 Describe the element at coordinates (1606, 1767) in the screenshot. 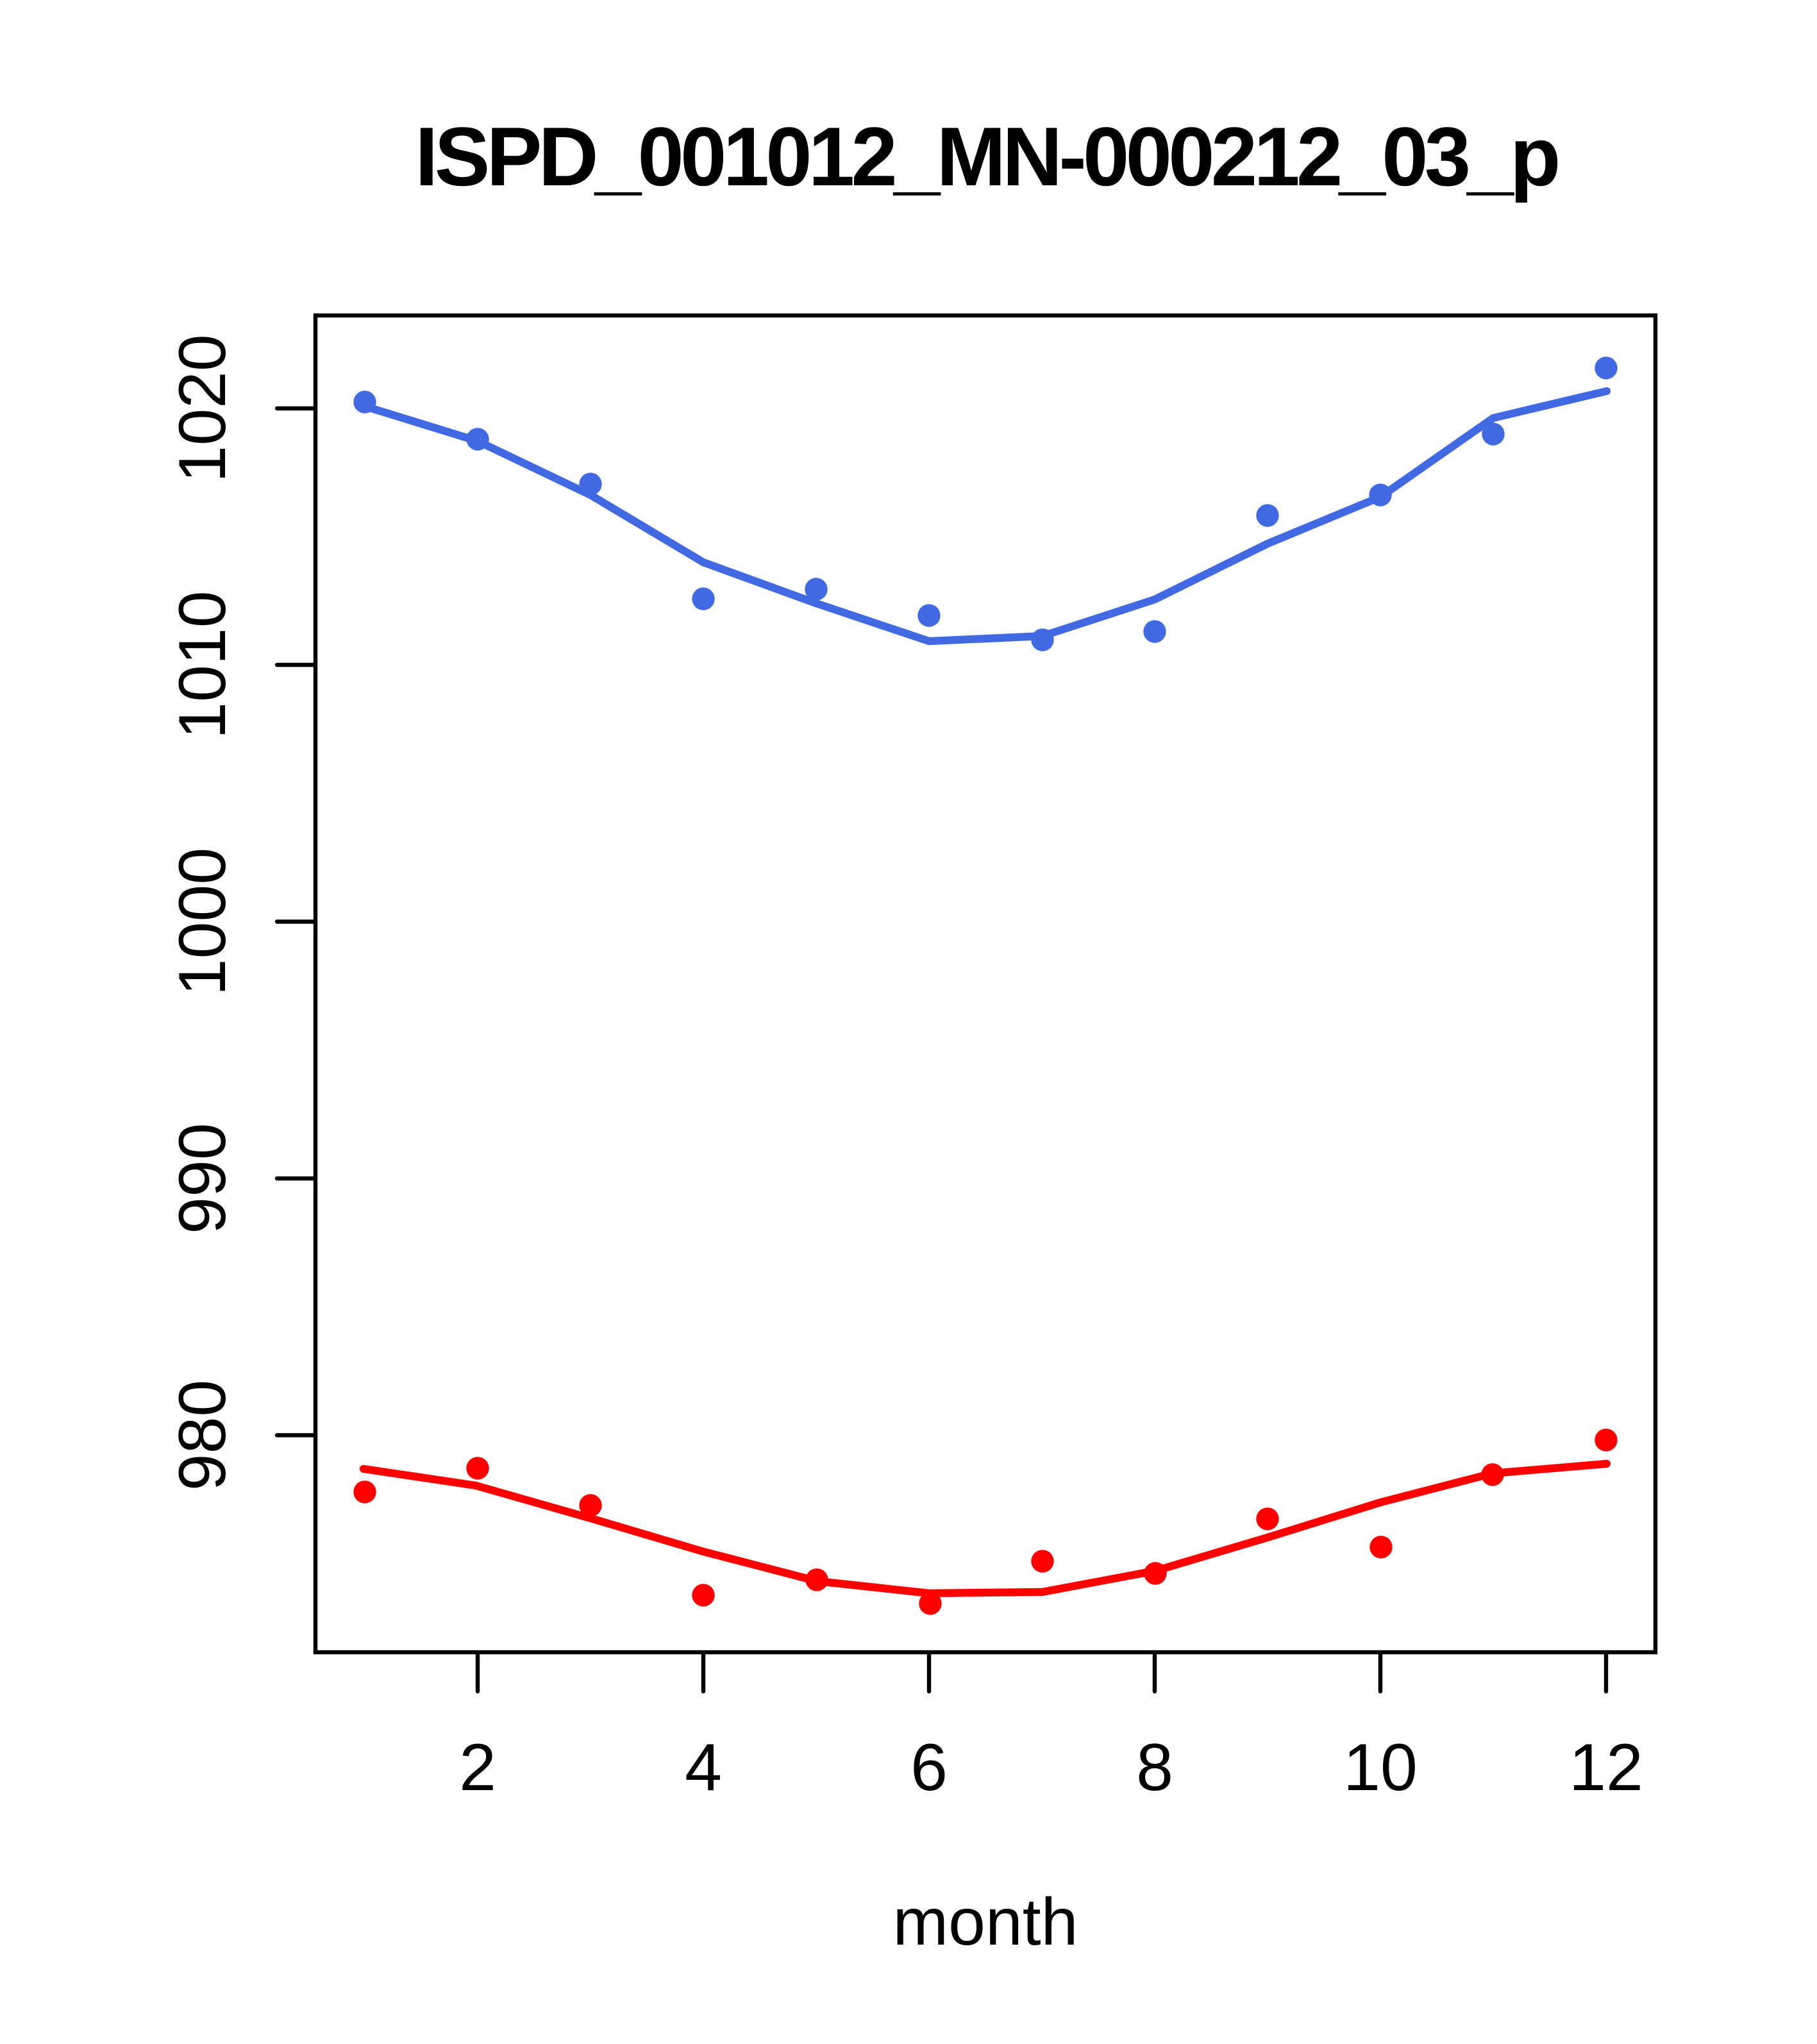

I see `svg-text: 12` at that location.